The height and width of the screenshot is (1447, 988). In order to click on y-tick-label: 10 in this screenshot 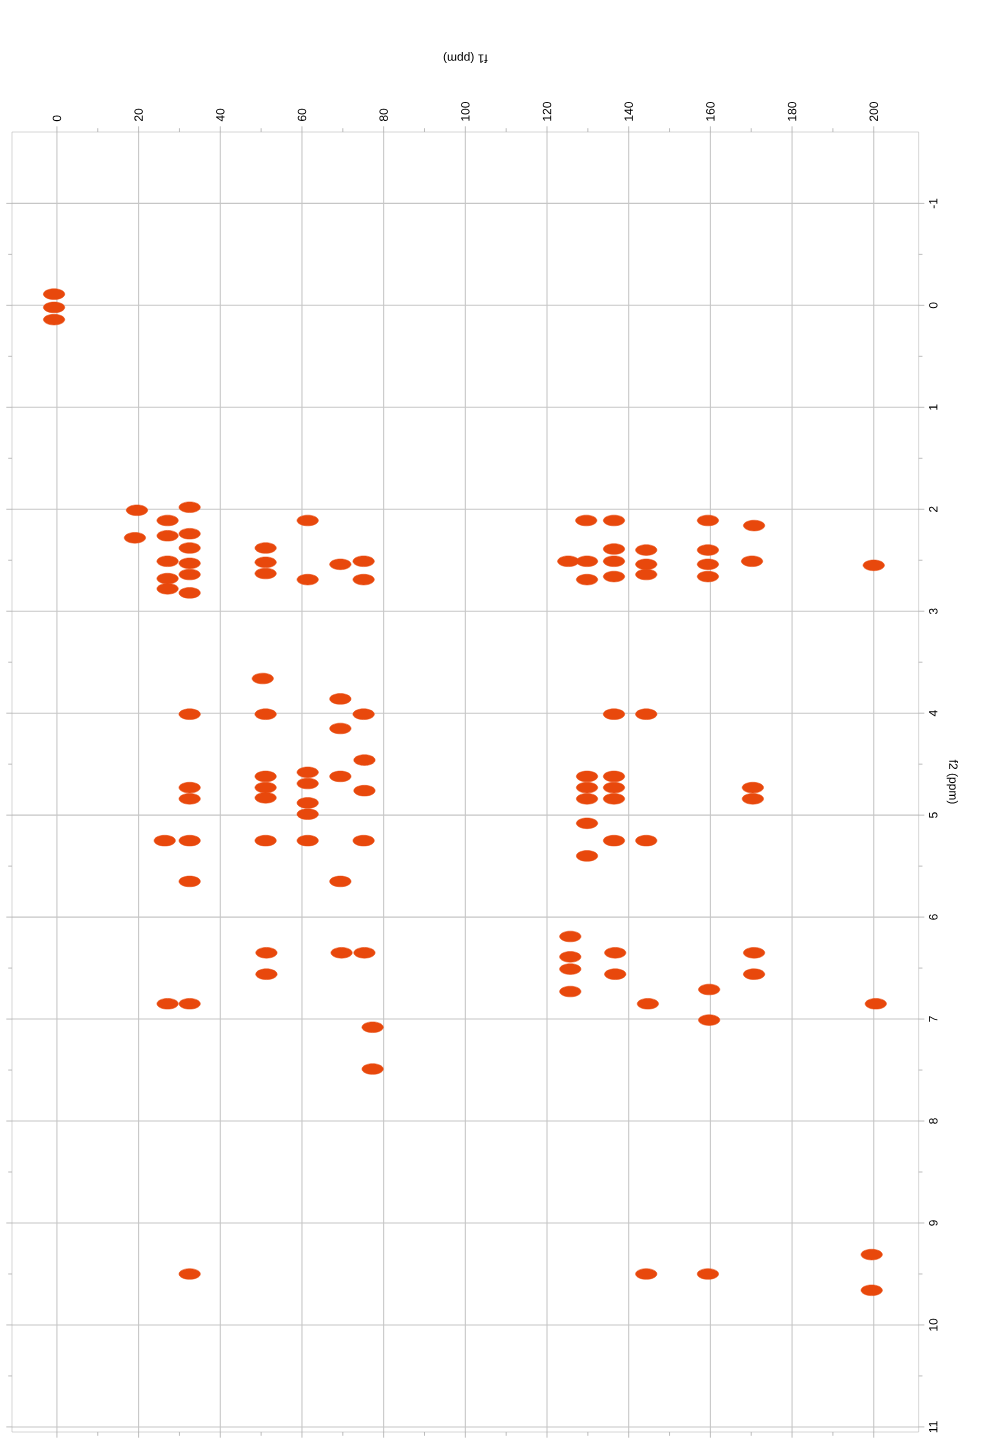, I will do `click(933, 1324)`.